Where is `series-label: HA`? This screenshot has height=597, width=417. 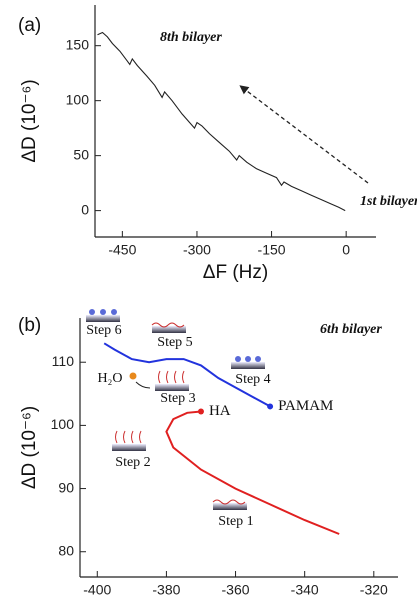 series-label: HA is located at coordinates (220, 411).